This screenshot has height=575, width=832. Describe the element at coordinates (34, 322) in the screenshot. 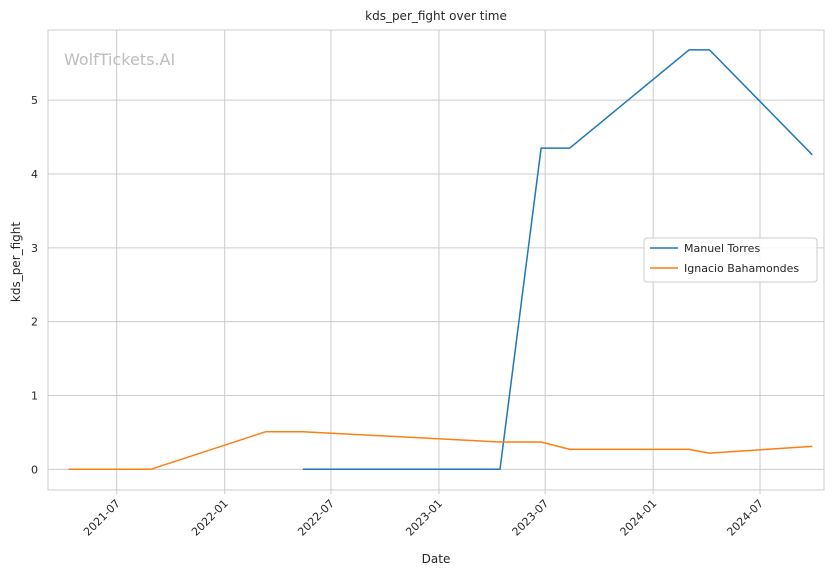

I see `y-tick-label: 2` at that location.